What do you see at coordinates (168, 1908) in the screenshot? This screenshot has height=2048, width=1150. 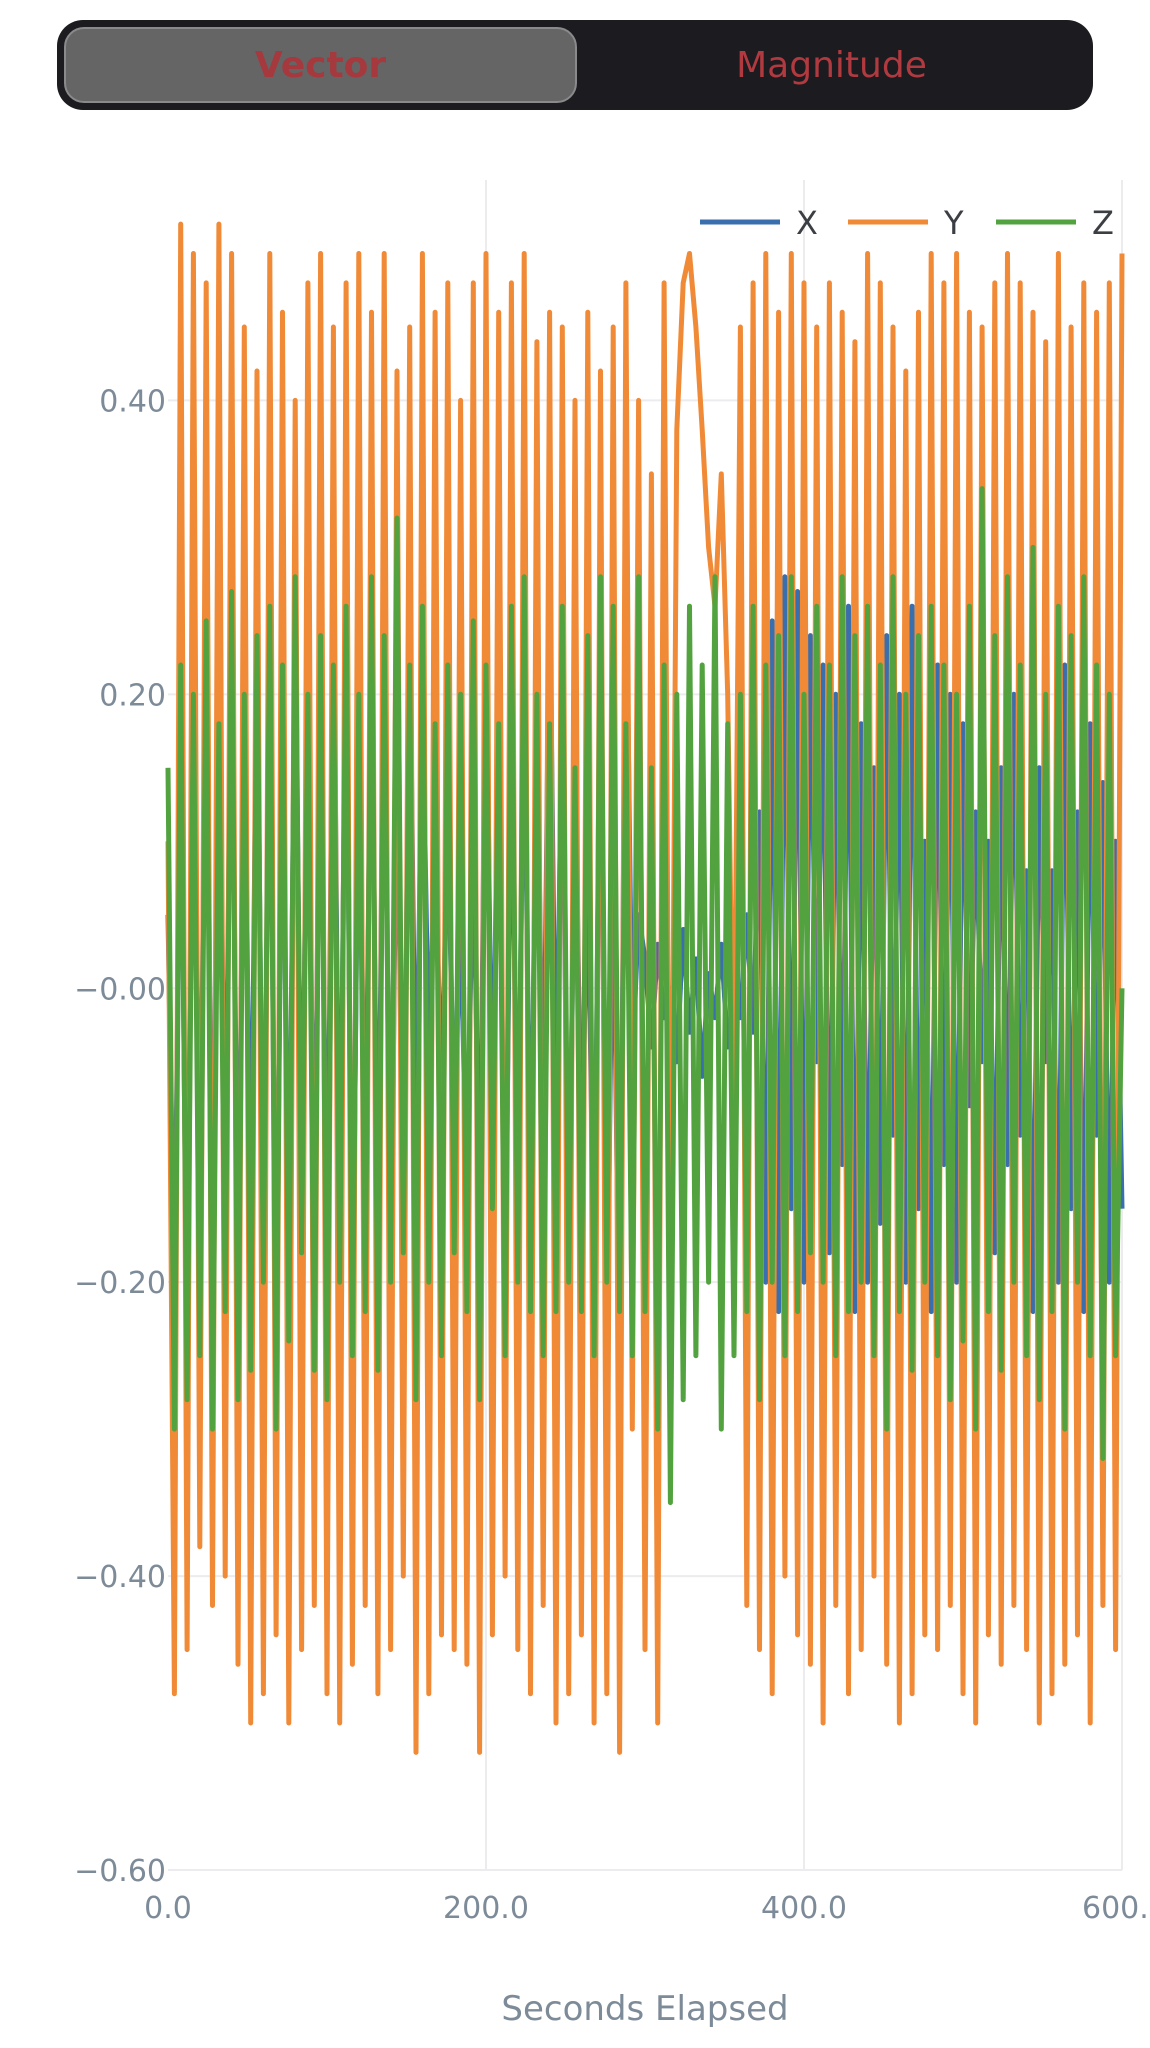 I see `x-tick-label: 0.0` at bounding box center [168, 1908].